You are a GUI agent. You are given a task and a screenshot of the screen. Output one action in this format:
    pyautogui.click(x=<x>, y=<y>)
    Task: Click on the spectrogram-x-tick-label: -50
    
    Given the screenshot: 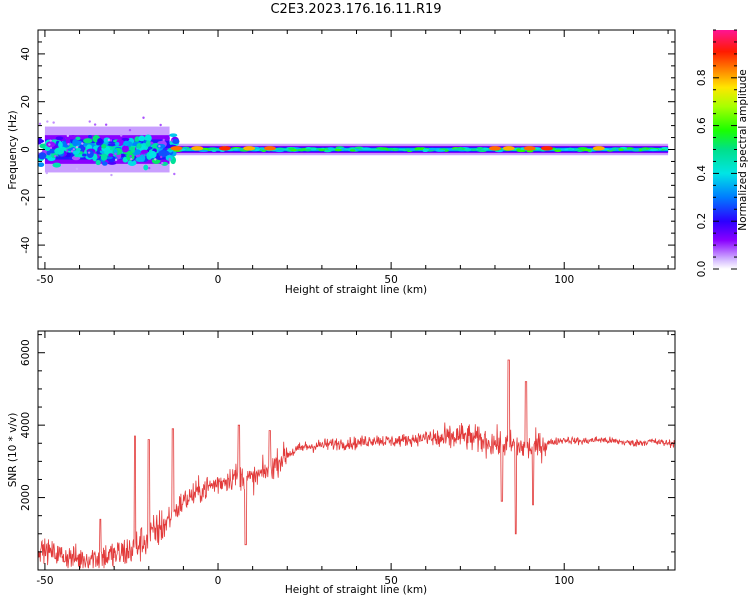 What is the action you would take?
    pyautogui.click(x=44, y=280)
    